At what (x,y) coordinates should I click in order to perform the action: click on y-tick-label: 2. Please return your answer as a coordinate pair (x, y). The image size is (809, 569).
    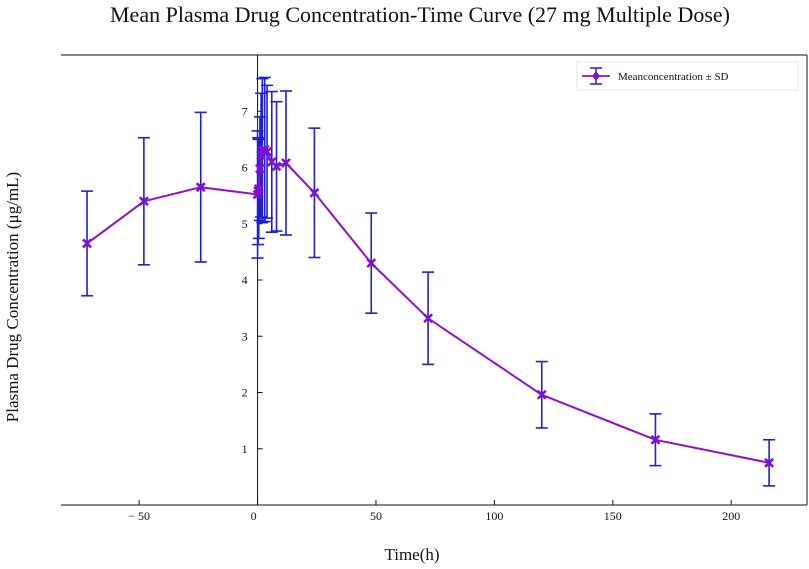
    Looking at the image, I should click on (245, 393).